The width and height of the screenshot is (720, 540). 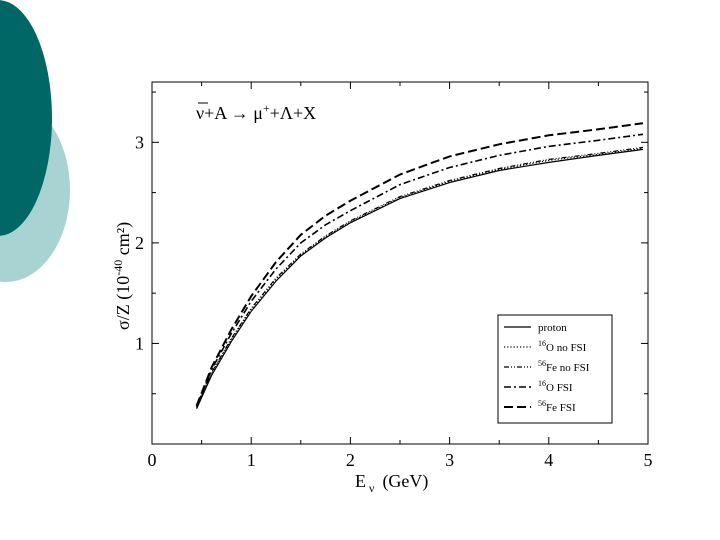 What do you see at coordinates (405, 481) in the screenshot?
I see `x-axis-label-unit: (GeV)` at bounding box center [405, 481].